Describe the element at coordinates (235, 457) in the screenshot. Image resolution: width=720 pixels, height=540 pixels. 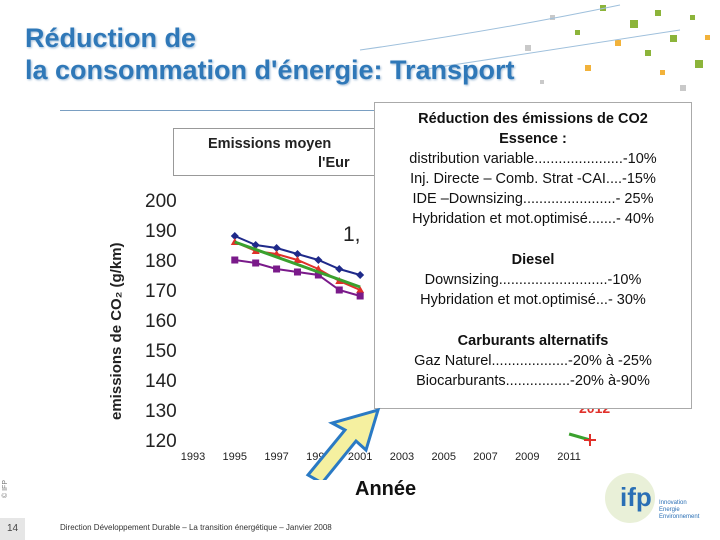
I see `x-tick-label: 1995` at that location.